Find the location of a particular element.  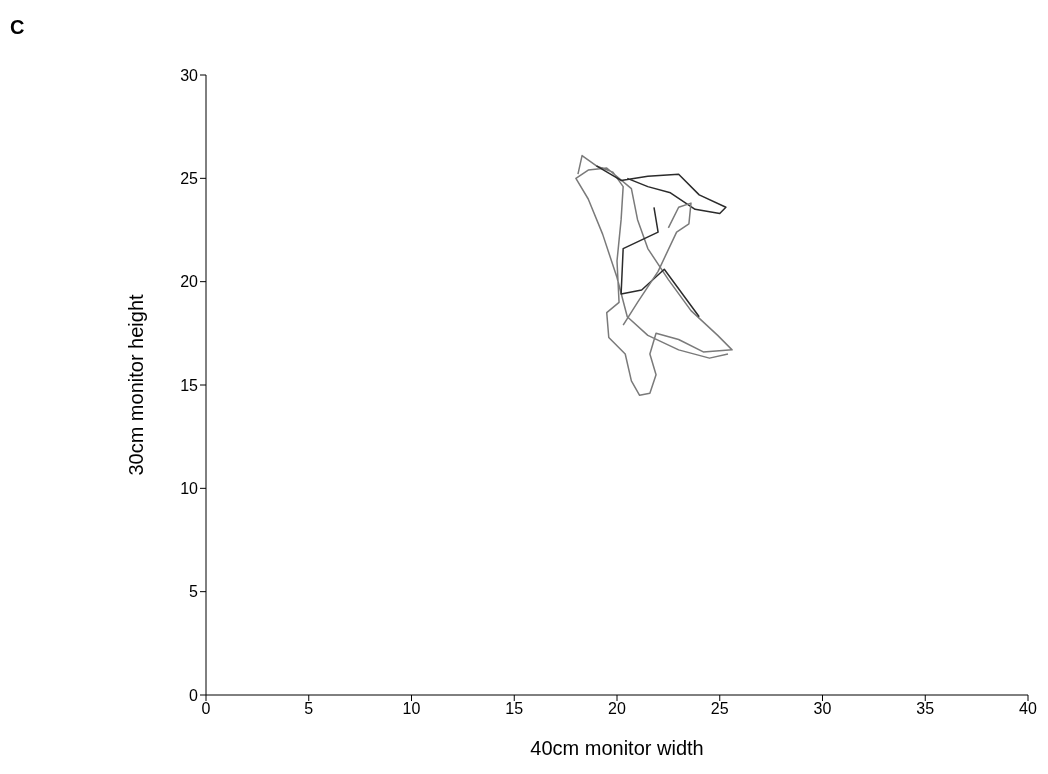

x-tick-label: 10 is located at coordinates (411, 709).